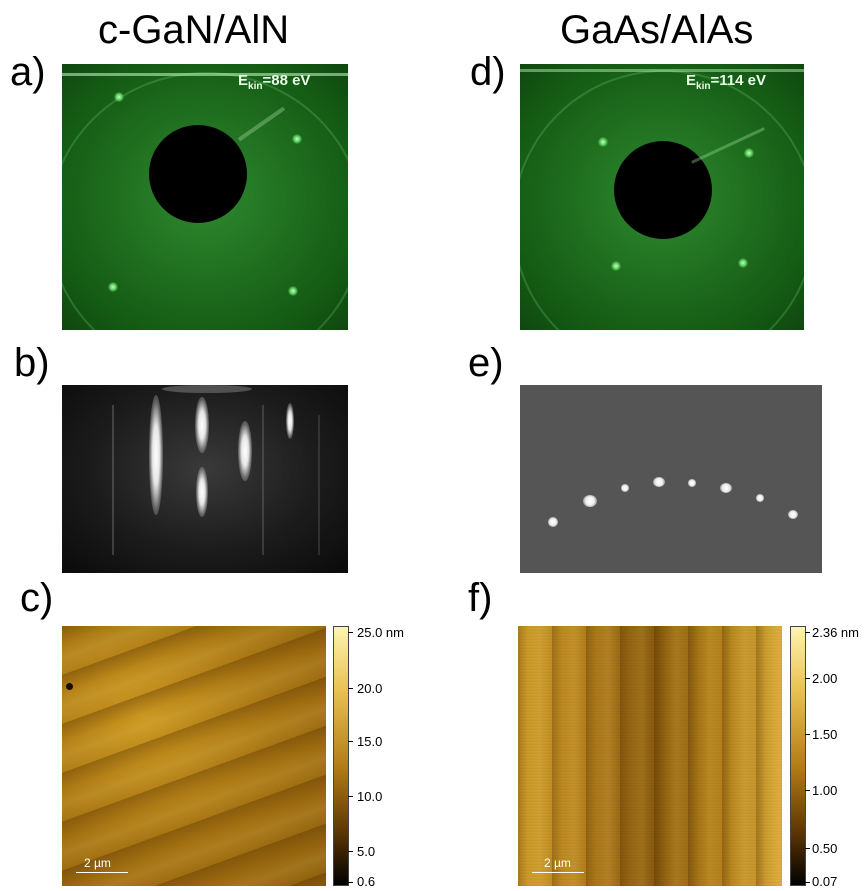 The height and width of the screenshot is (891, 867). I want to click on panel-b-label: b), so click(32, 363).